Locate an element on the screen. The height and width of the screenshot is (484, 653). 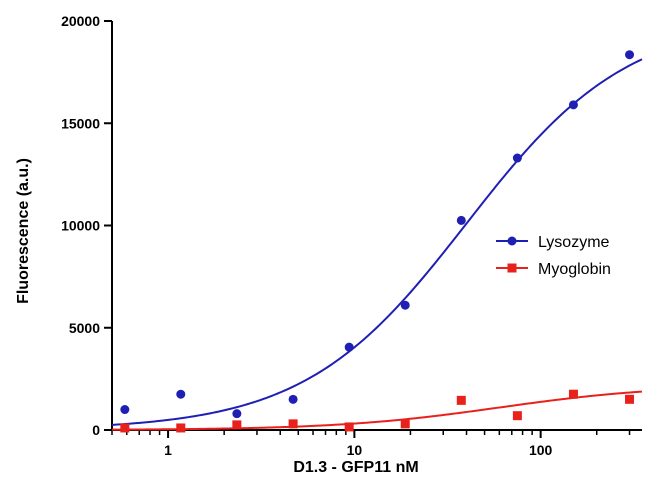
x-ticks: 1 10 100 is located at coordinates (371, 444).